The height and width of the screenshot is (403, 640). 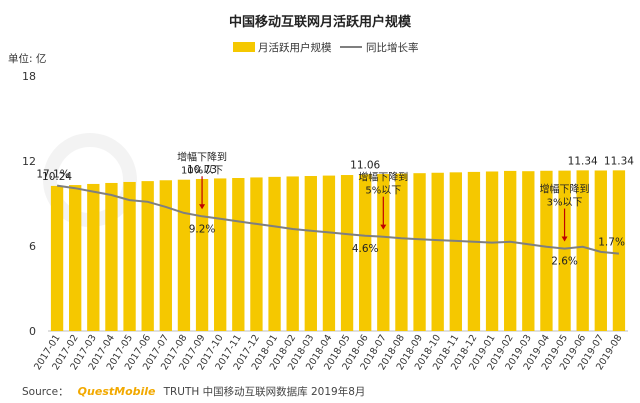 I want to click on legend-bar-swatch, so click(x=244, y=47).